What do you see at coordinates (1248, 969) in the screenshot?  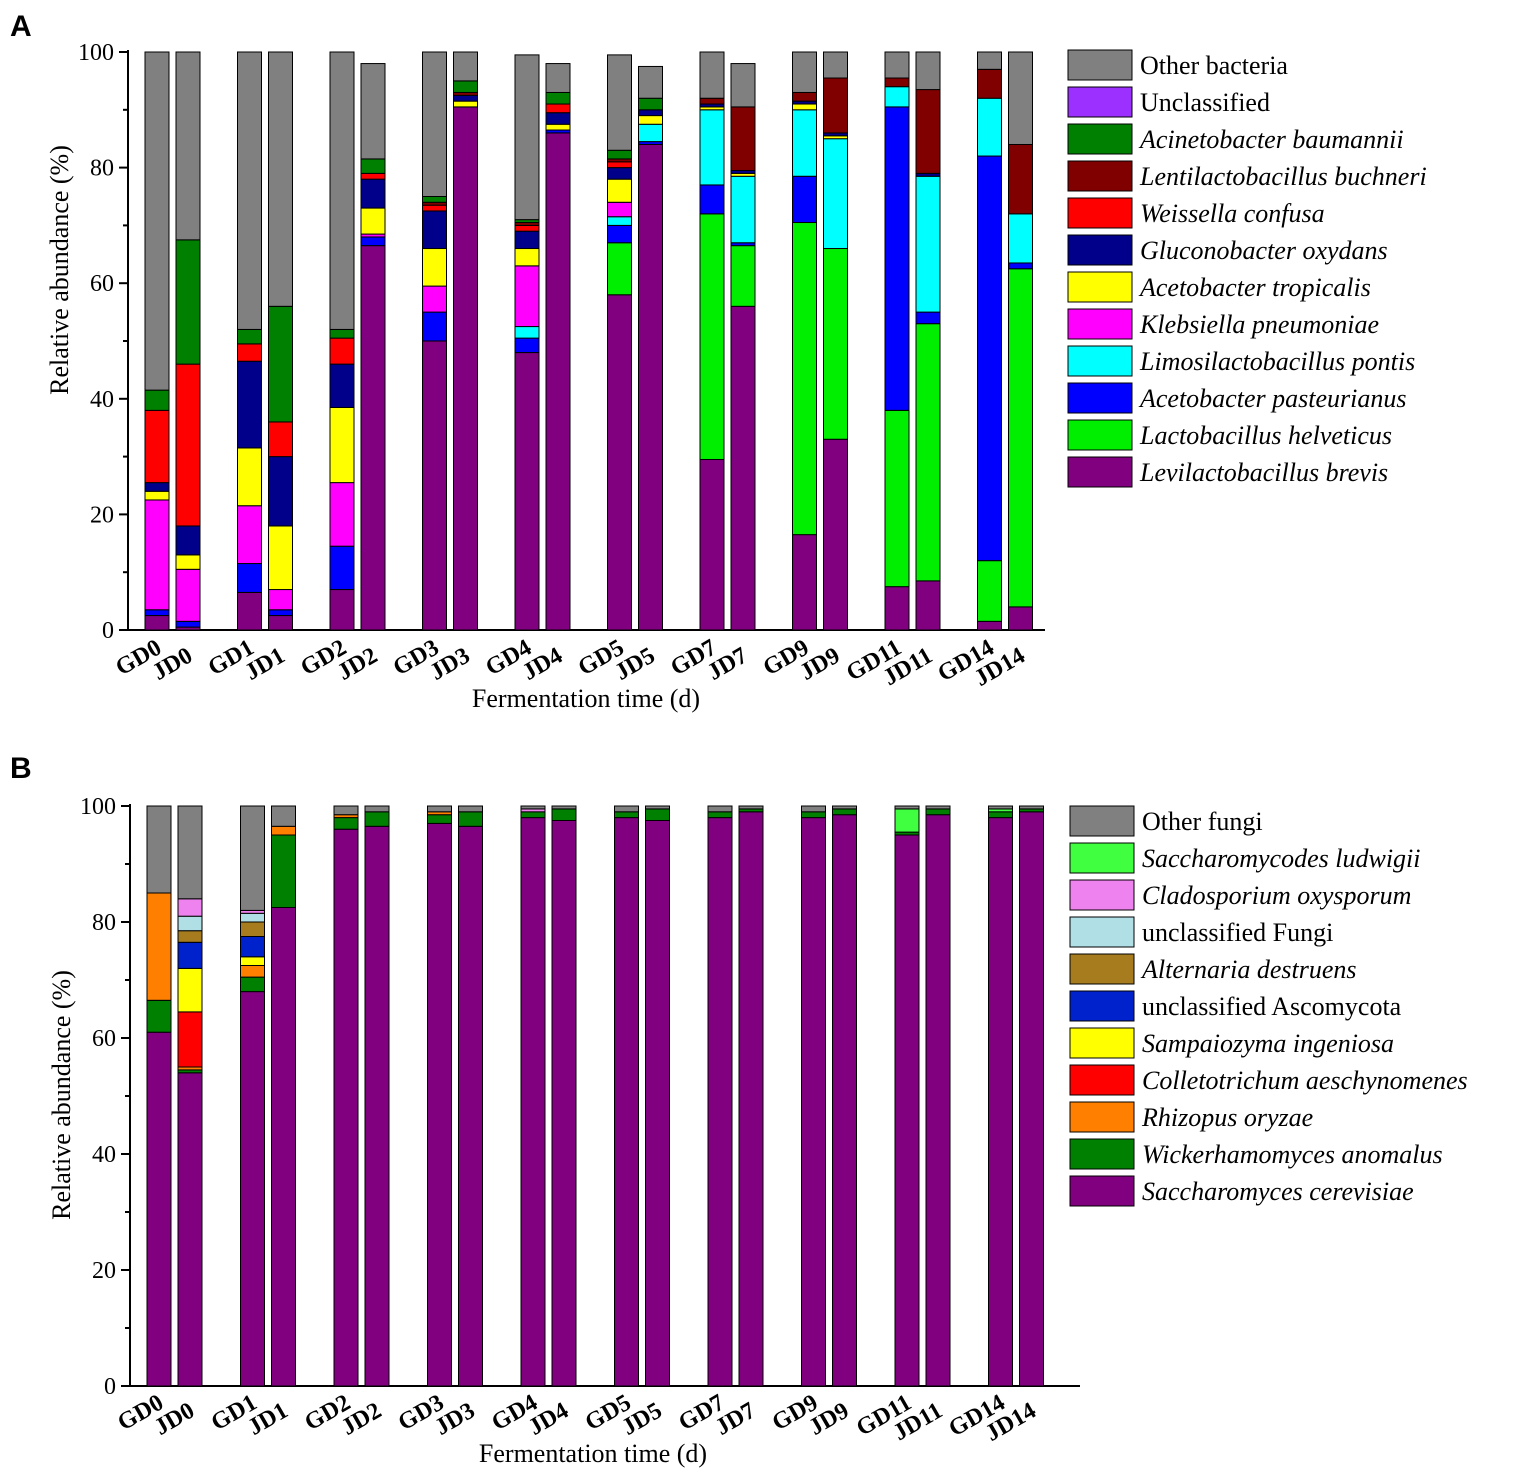 I see `legend-label: Alternaria destruens` at bounding box center [1248, 969].